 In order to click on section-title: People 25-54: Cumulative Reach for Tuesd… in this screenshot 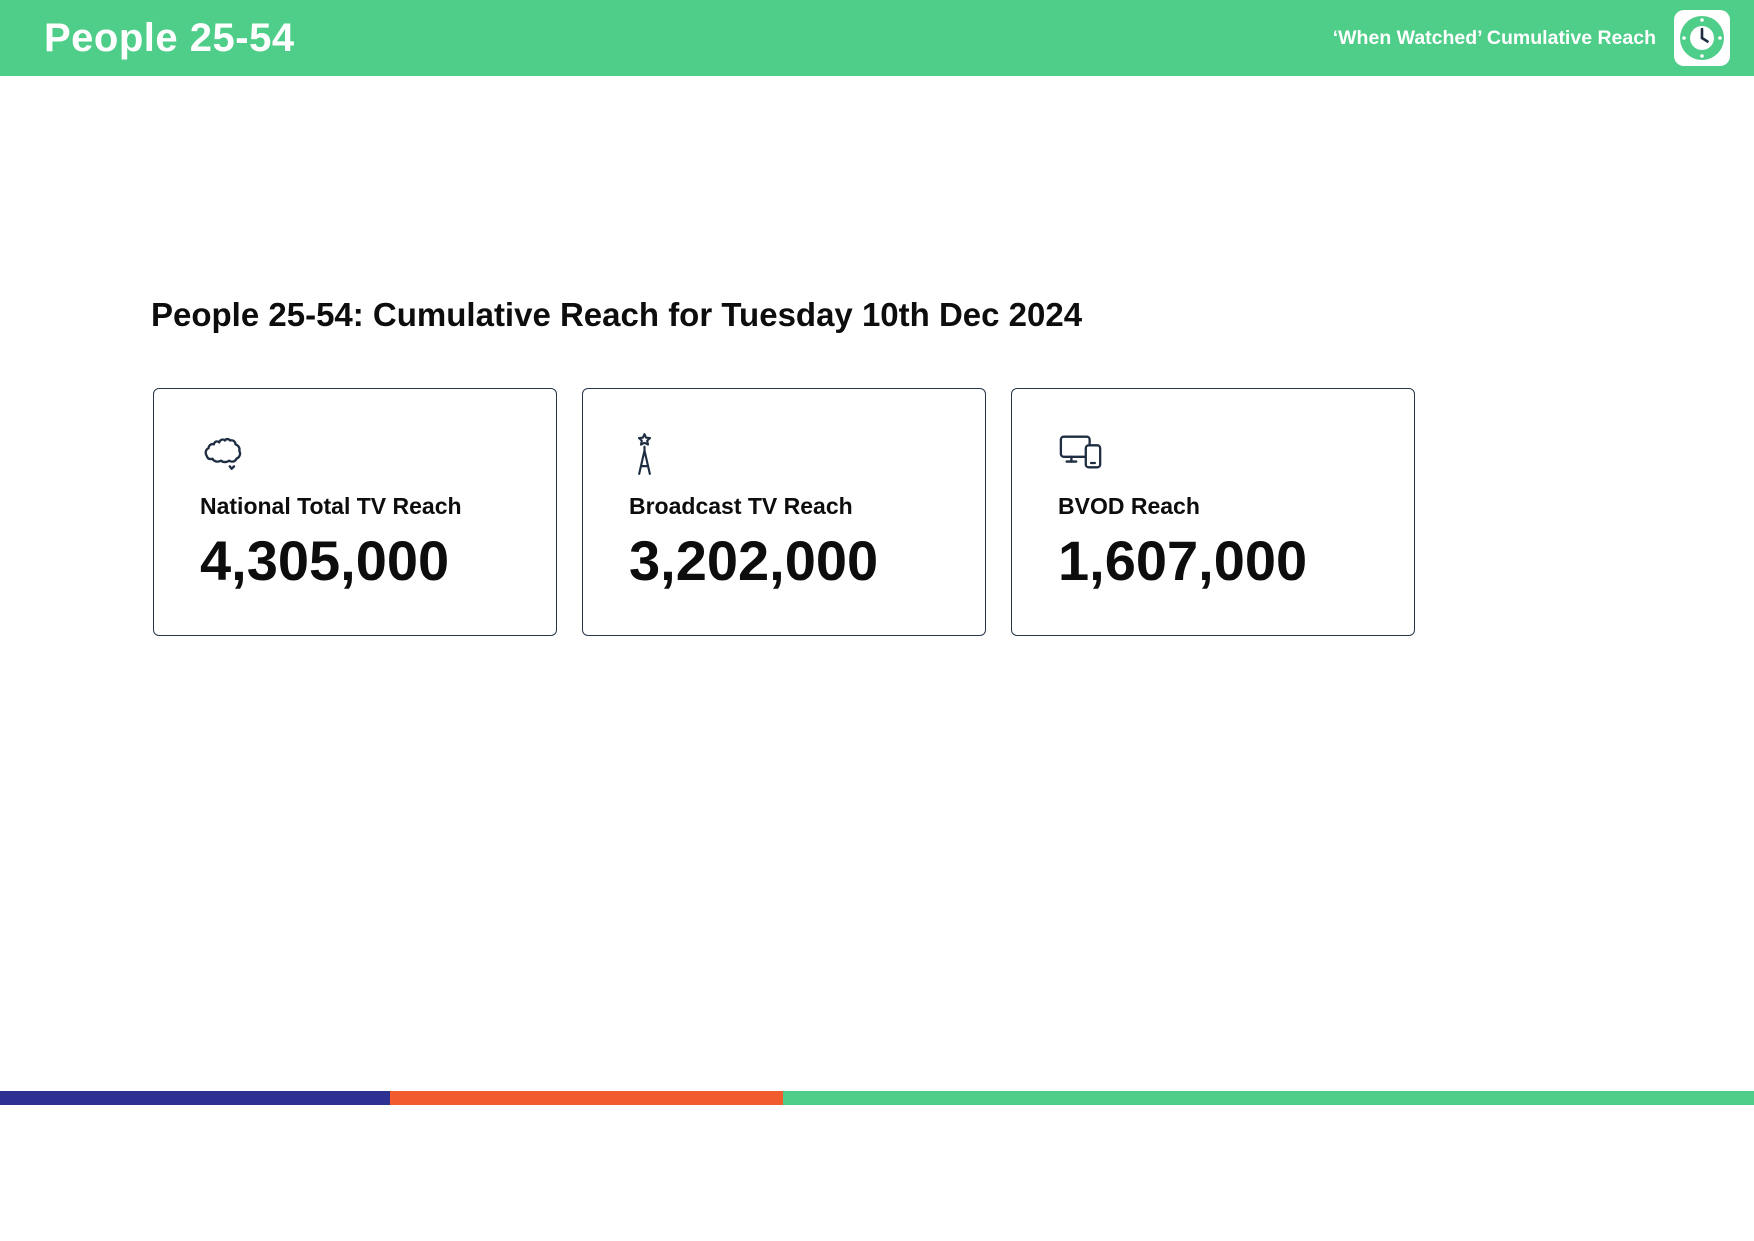, I will do `click(617, 314)`.